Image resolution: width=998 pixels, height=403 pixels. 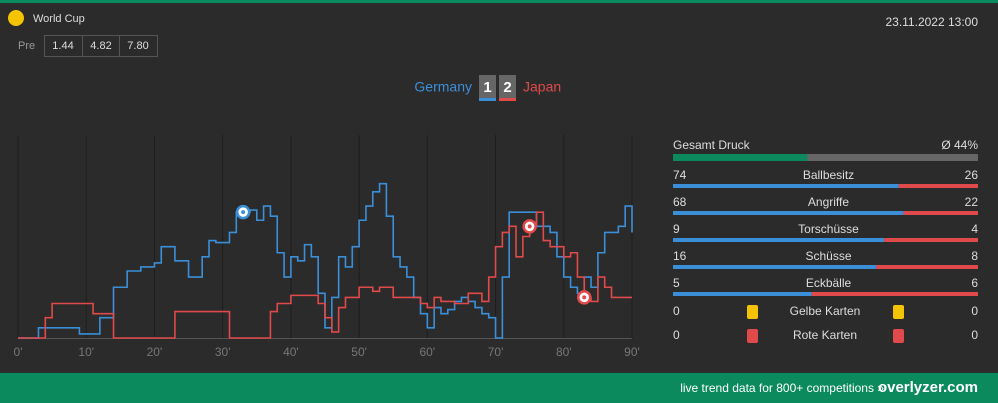 What do you see at coordinates (931, 22) in the screenshot?
I see `date: 23.11.2022 13:00` at bounding box center [931, 22].